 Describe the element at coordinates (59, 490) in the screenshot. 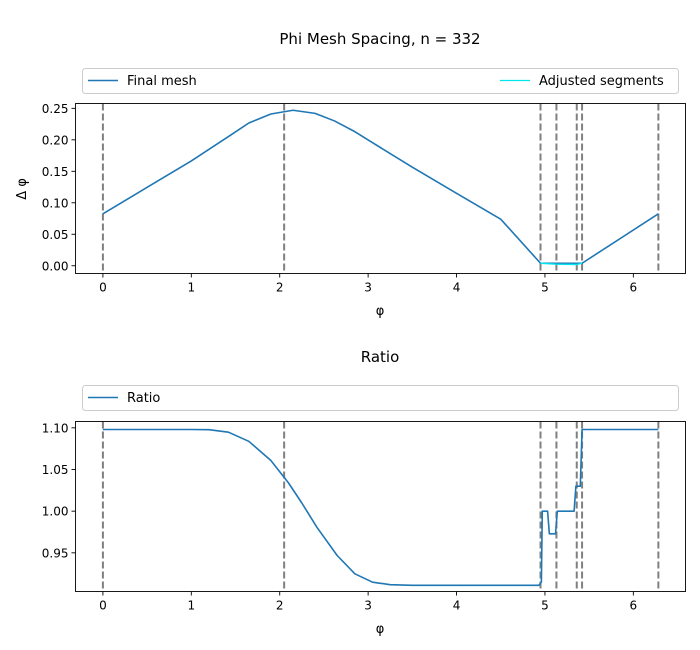

I see `y-ticks: 0.95 1.00 1.05 1.10` at that location.